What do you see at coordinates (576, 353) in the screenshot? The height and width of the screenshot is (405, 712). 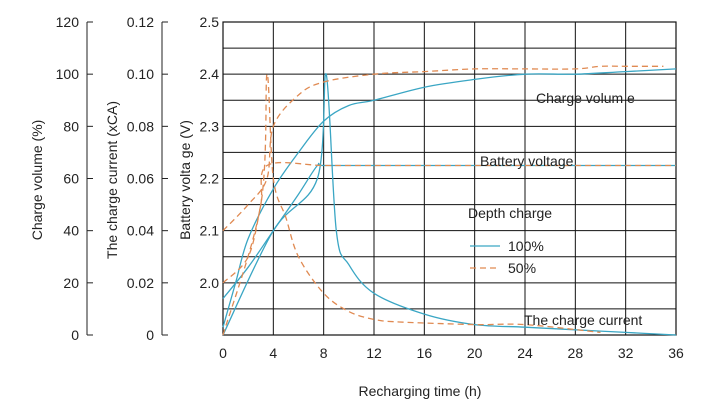 I see `x-tick-label: 28` at bounding box center [576, 353].